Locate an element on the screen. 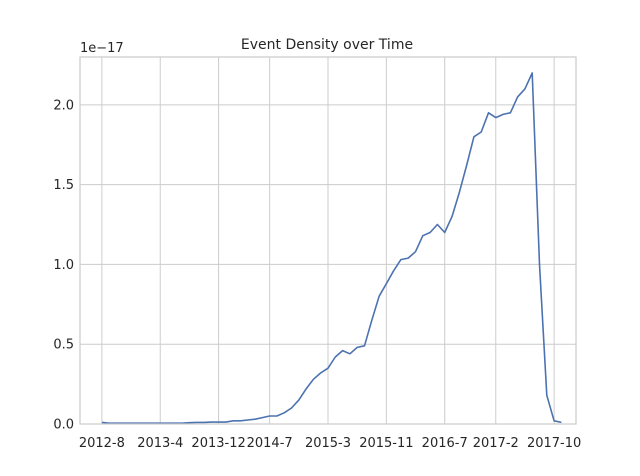 This screenshot has width=640, height=476. y-tick-label: 0.0 is located at coordinates (63, 425).